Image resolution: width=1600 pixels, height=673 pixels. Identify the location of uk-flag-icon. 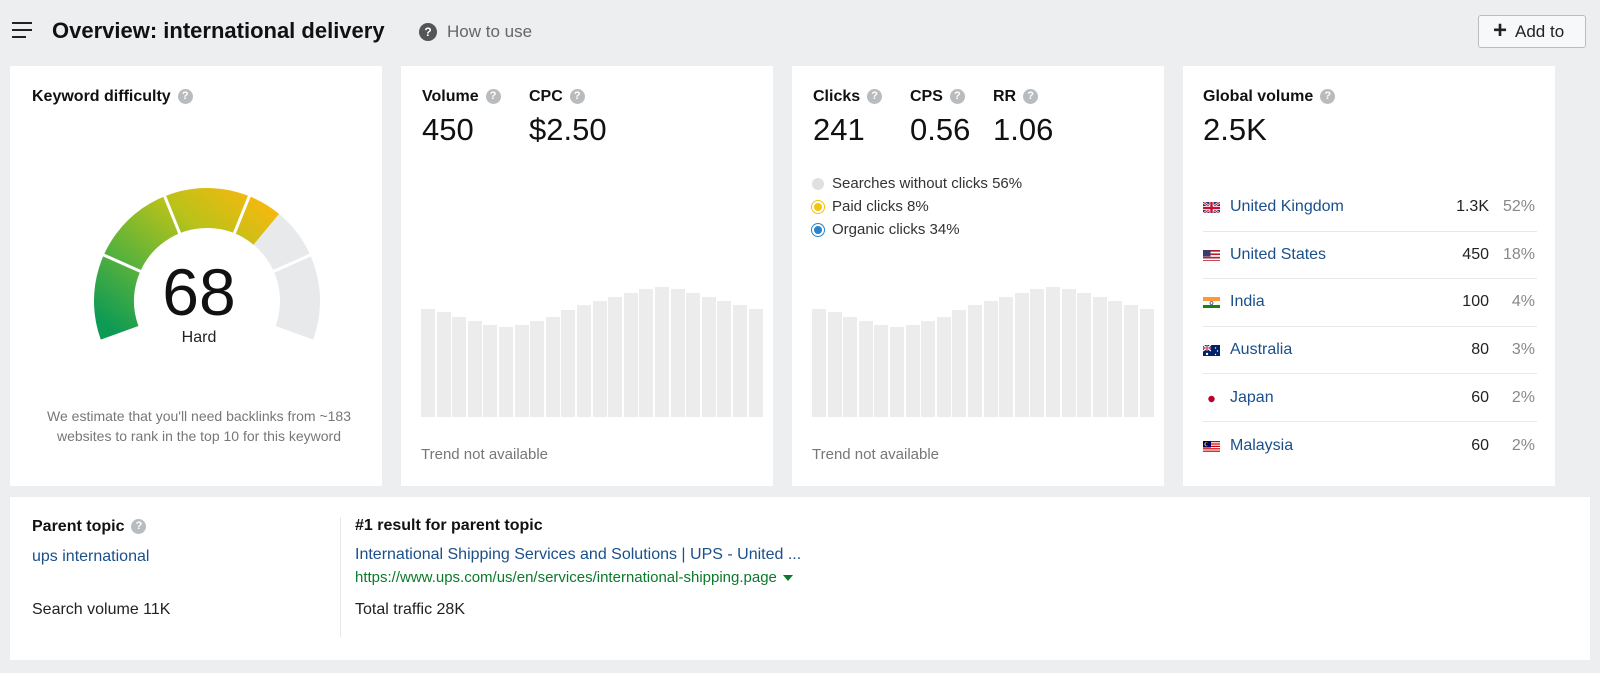
(1211, 207).